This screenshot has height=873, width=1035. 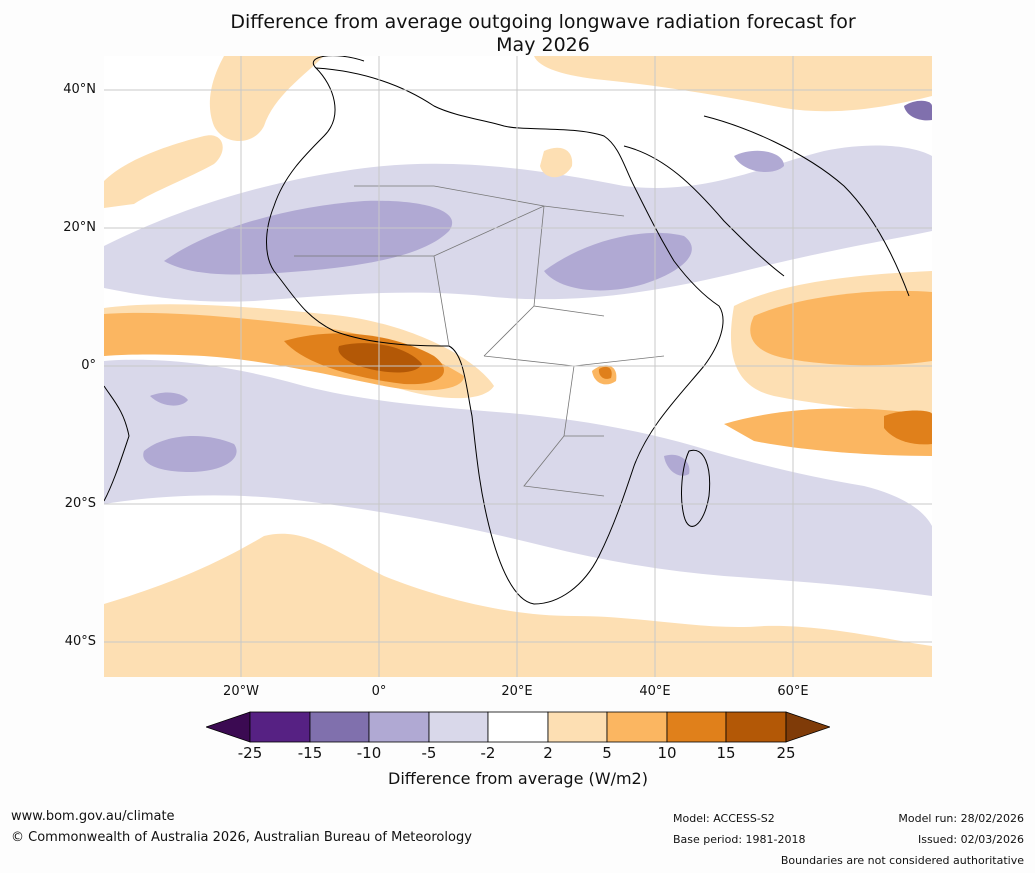 I want to click on lat-label-20s: 20°S, so click(x=80, y=503).